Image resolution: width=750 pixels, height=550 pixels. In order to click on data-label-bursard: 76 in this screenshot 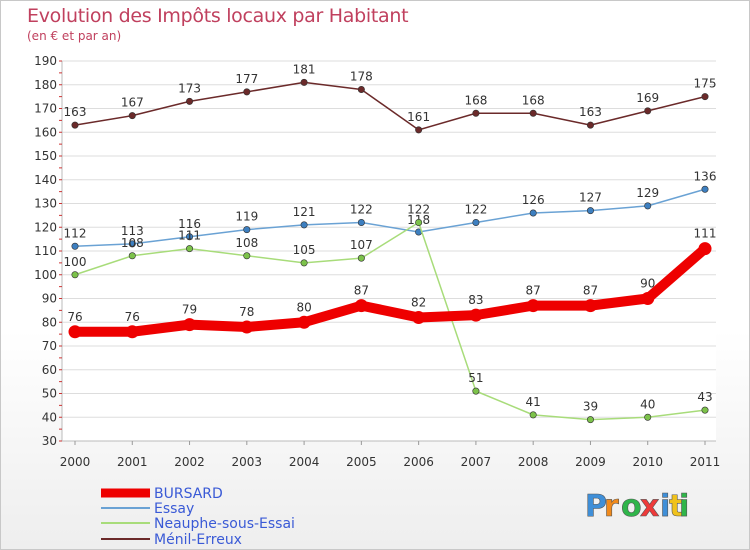, I will do `click(74, 317)`.